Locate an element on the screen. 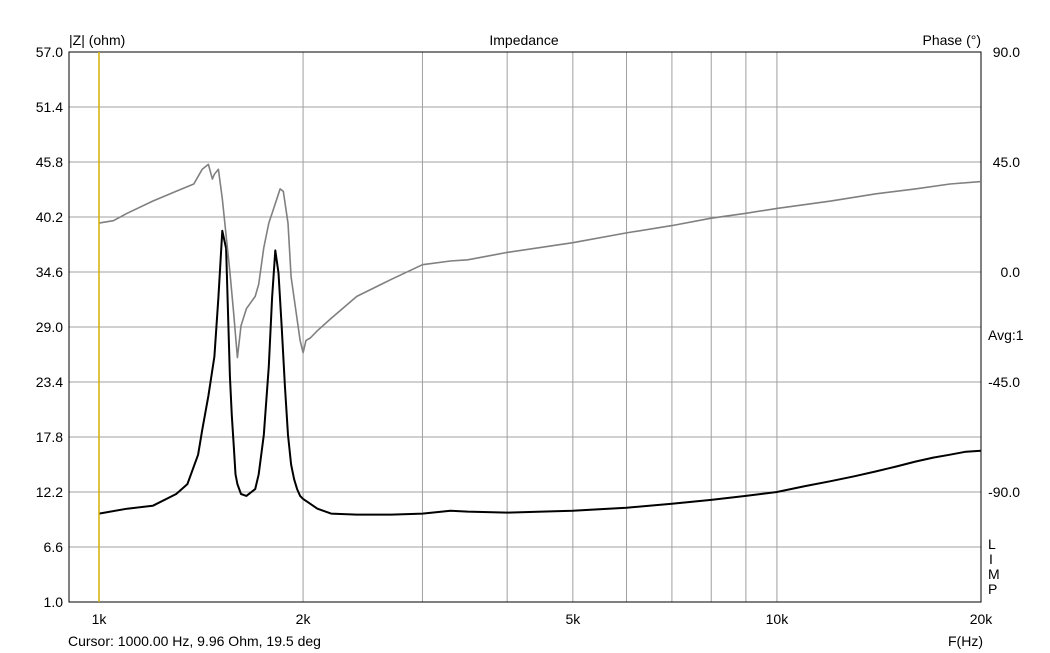 The width and height of the screenshot is (1050, 653). y-axis-right: 90.0 45.0 0.0 -45.0 -90.0 is located at coordinates (1004, 272).